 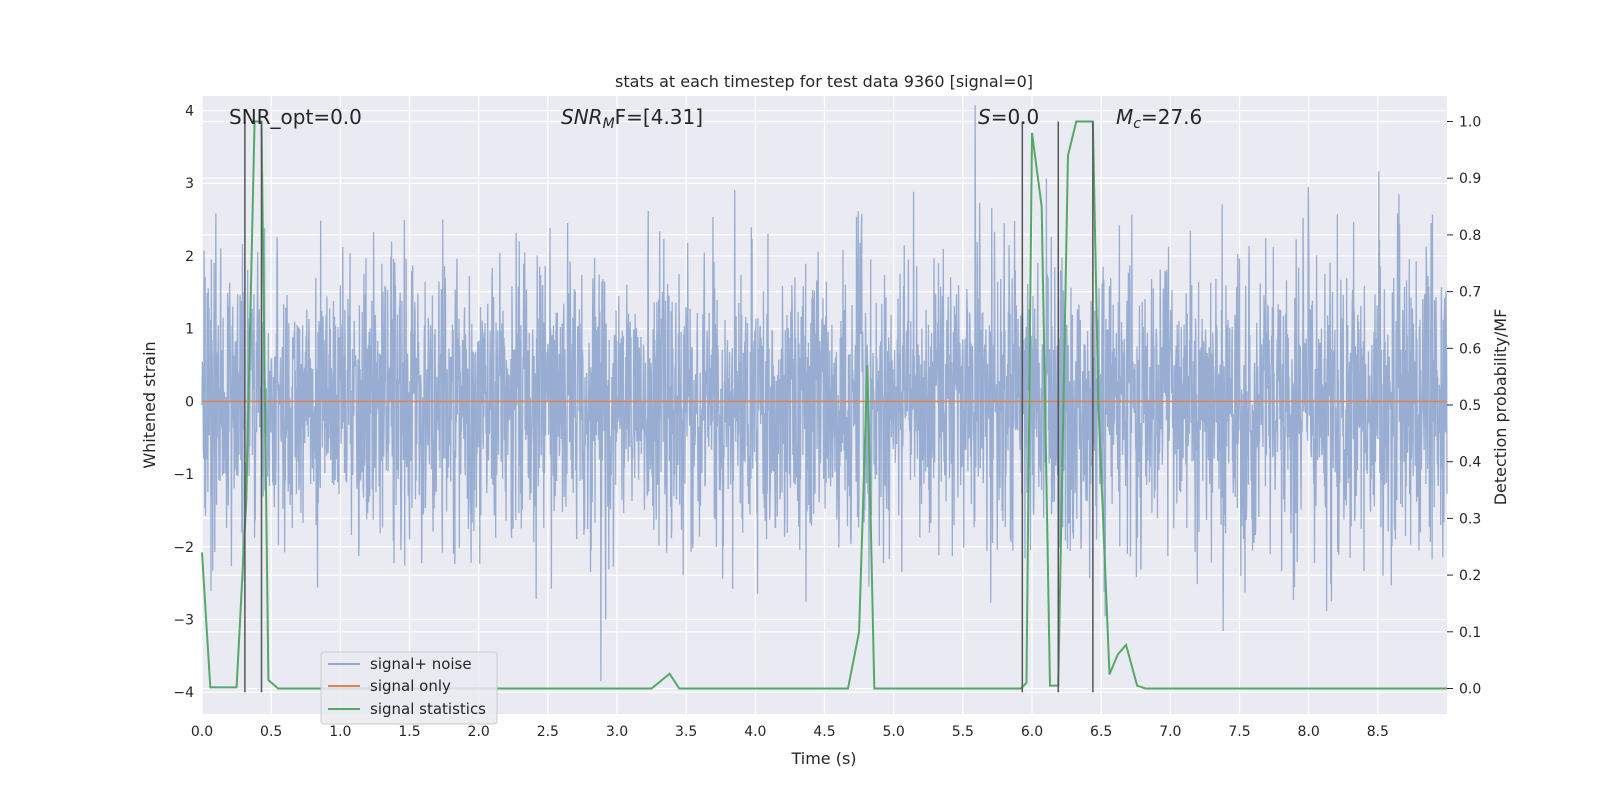 I want to click on mc-annotation: Mc=27.6, so click(x=1159, y=118).